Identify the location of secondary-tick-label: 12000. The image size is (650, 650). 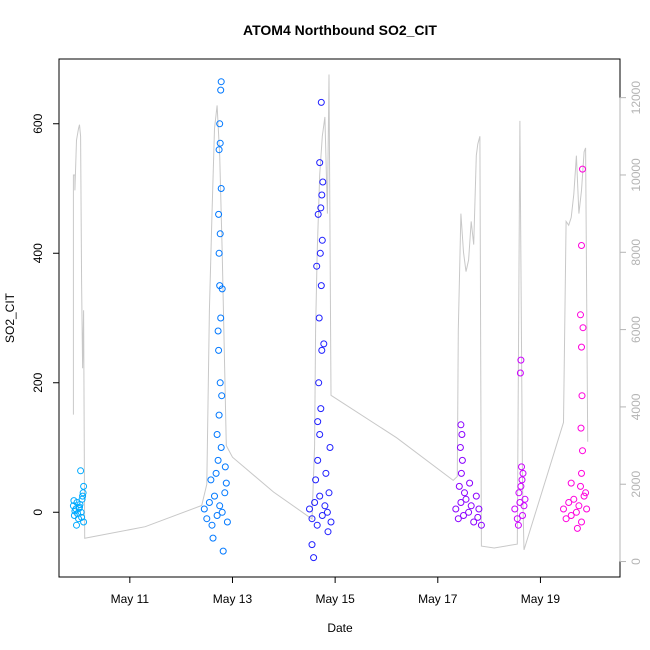
(636, 98).